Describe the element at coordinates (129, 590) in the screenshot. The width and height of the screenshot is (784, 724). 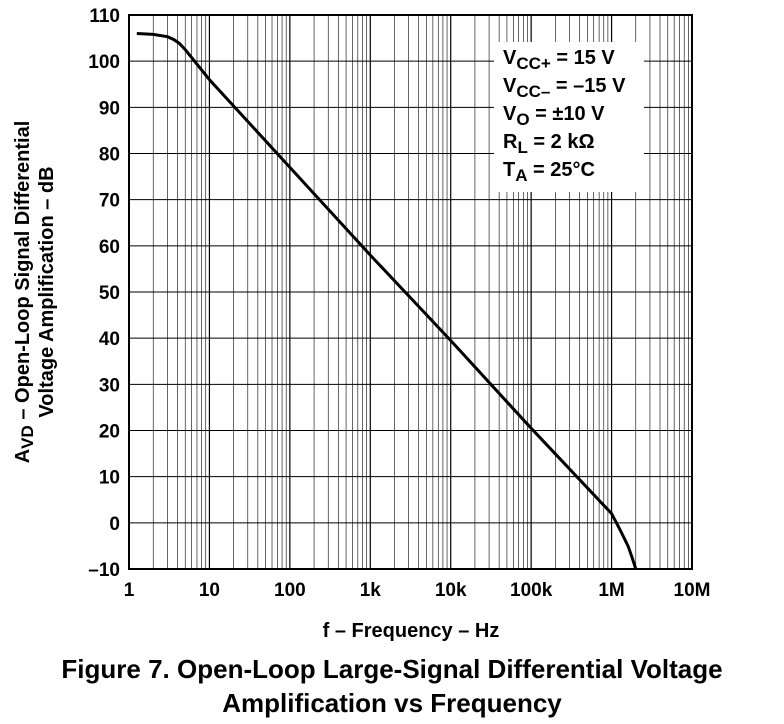
I see `x-tick-label: 1` at that location.